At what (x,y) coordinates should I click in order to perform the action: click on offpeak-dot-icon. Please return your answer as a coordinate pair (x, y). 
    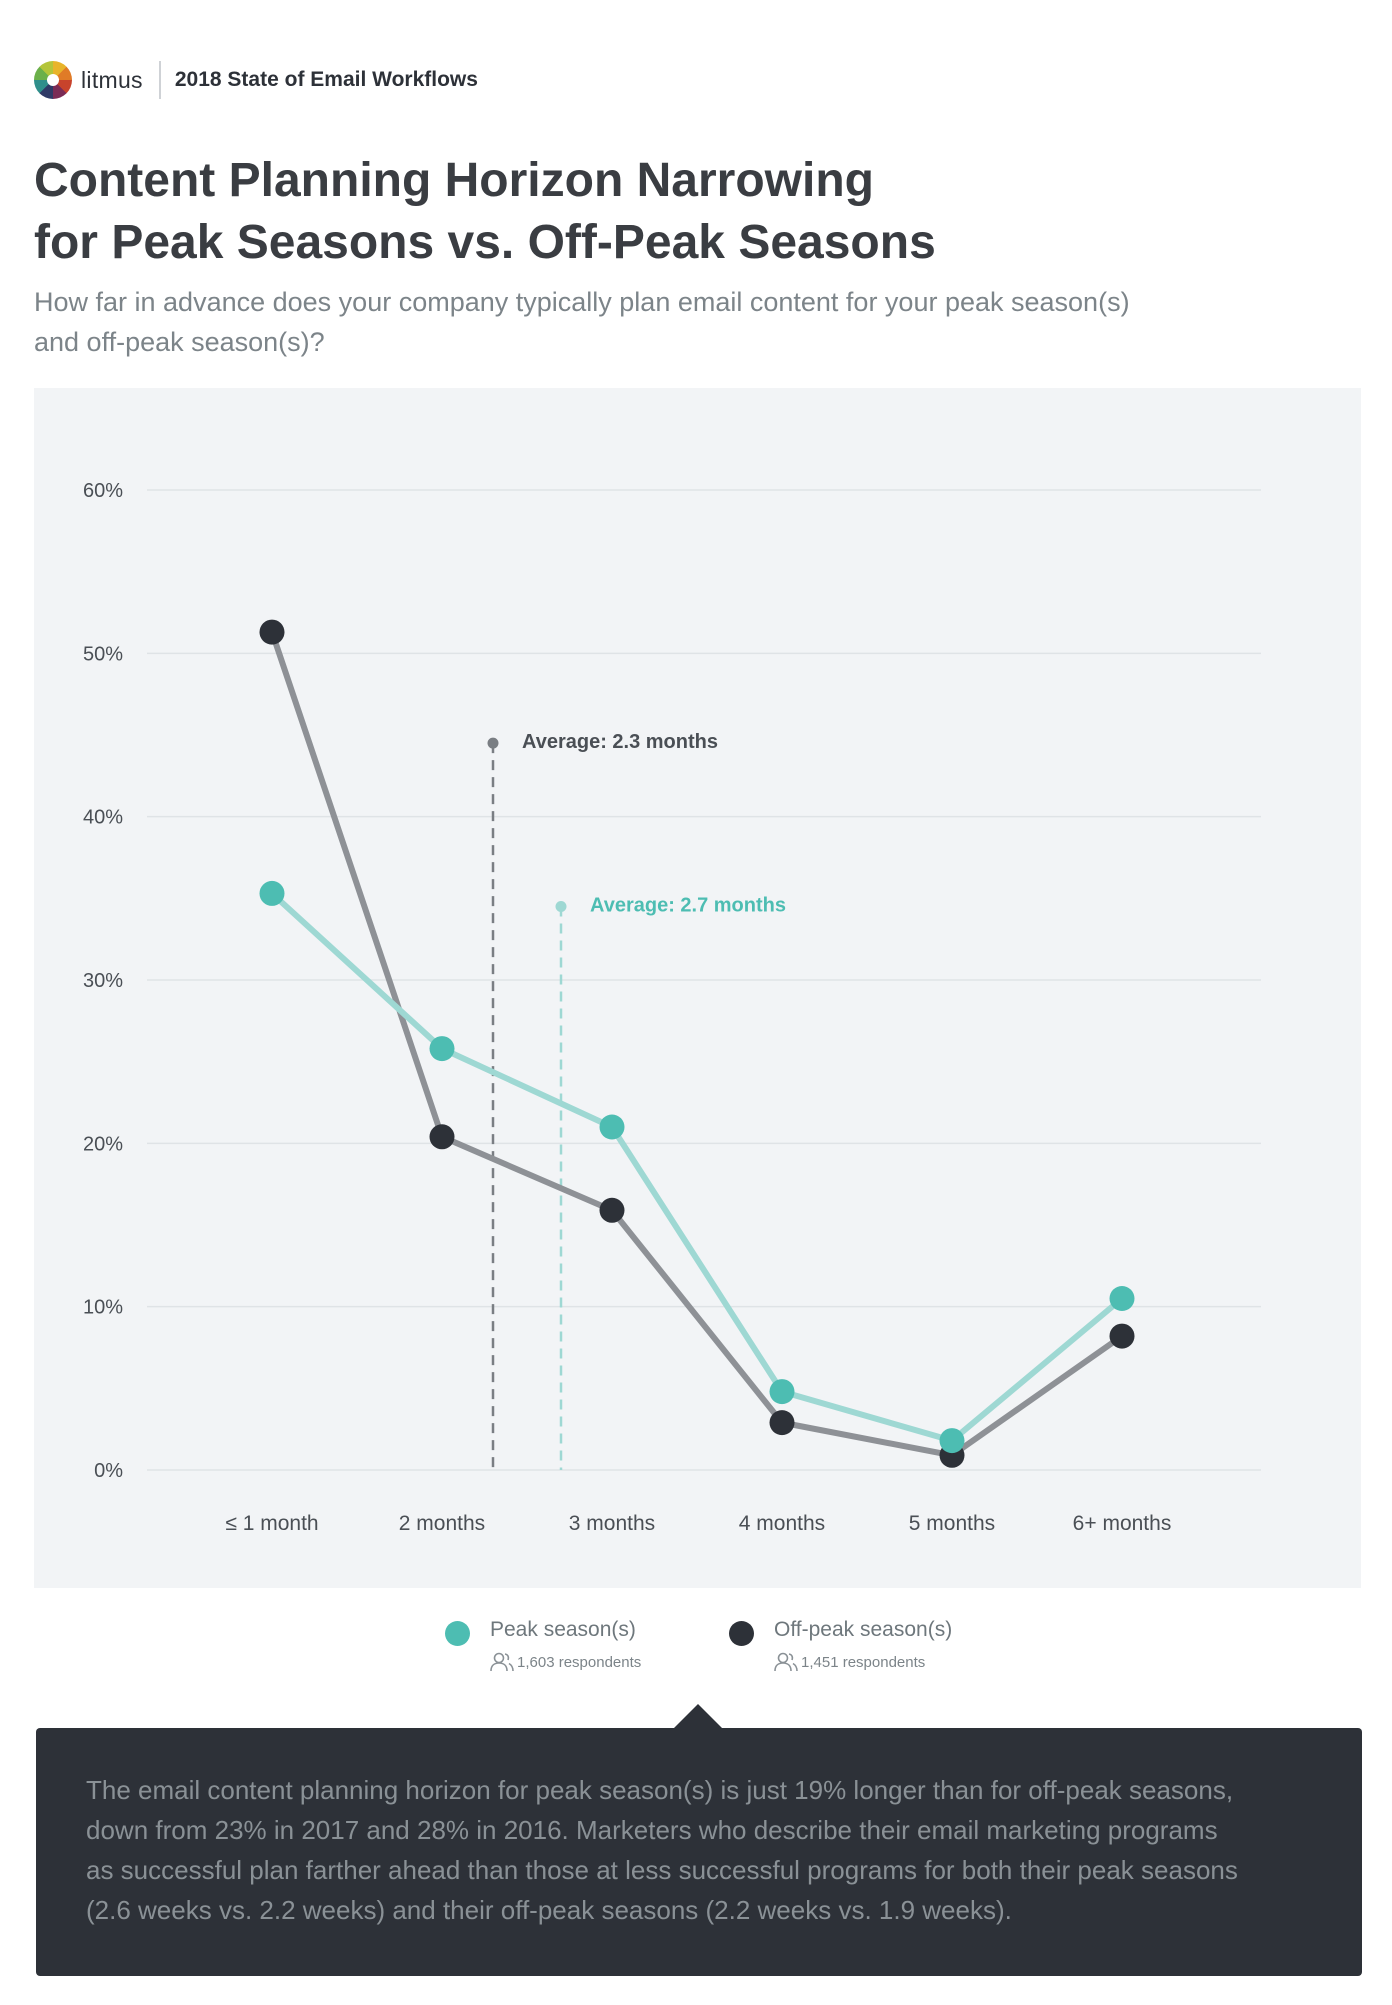
    Looking at the image, I should click on (741, 1633).